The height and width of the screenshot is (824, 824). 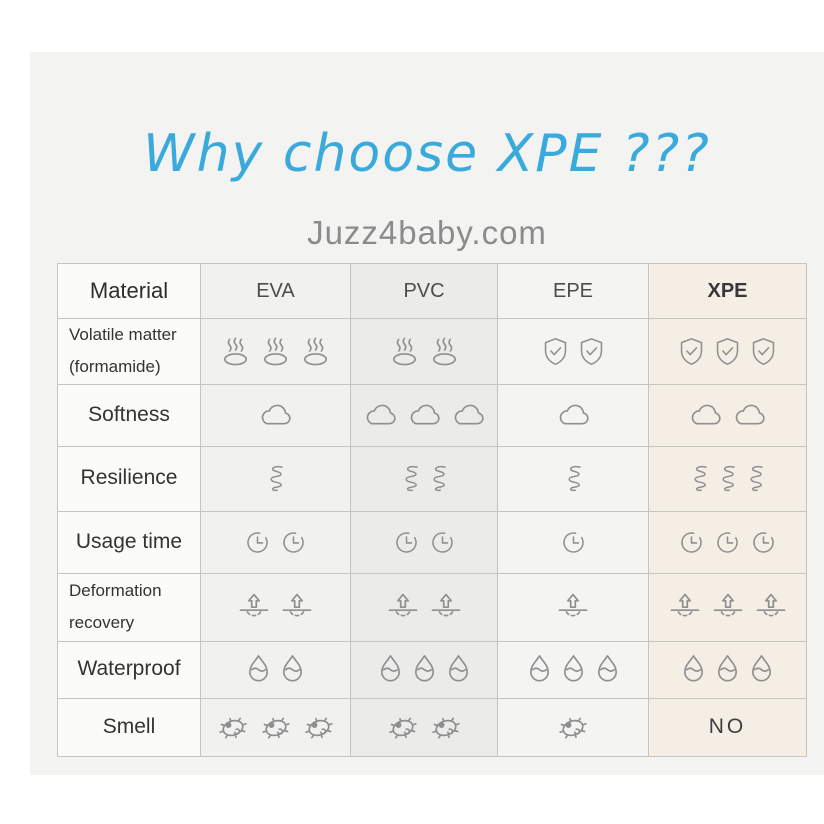 I want to click on table-row: Resilience, so click(x=432, y=478).